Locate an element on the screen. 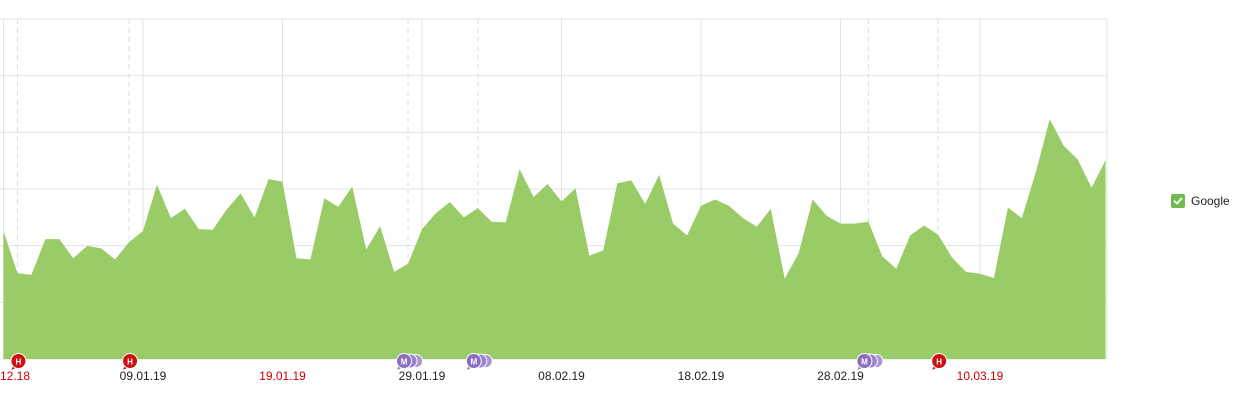 The image size is (1237, 405). x-tick-label: 09.01.19 is located at coordinates (143, 376).